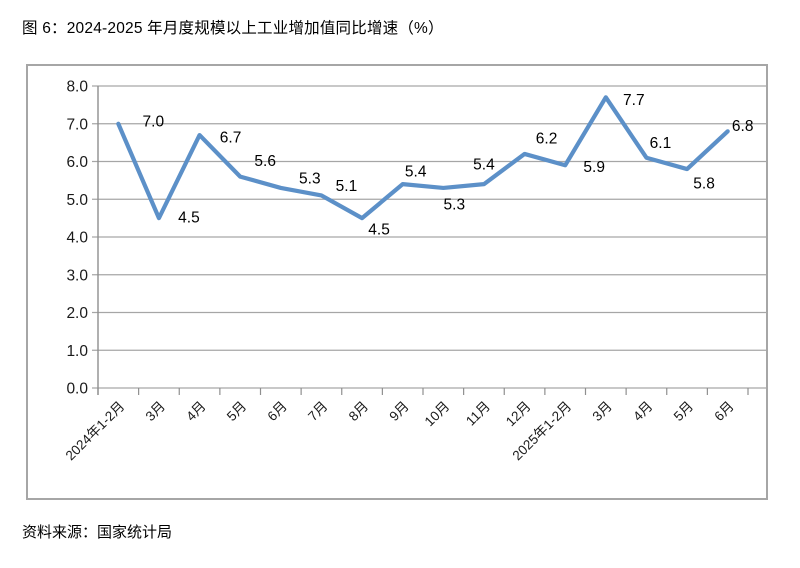  What do you see at coordinates (77, 313) in the screenshot?
I see `y-axis-tick-label: 2.0` at bounding box center [77, 313].